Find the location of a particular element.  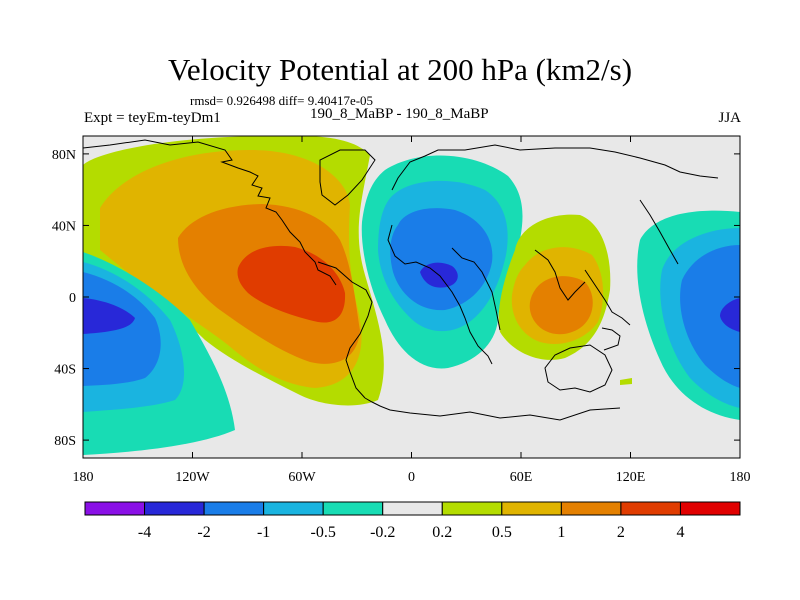

coast-antarctica is located at coordinates (492, 409).